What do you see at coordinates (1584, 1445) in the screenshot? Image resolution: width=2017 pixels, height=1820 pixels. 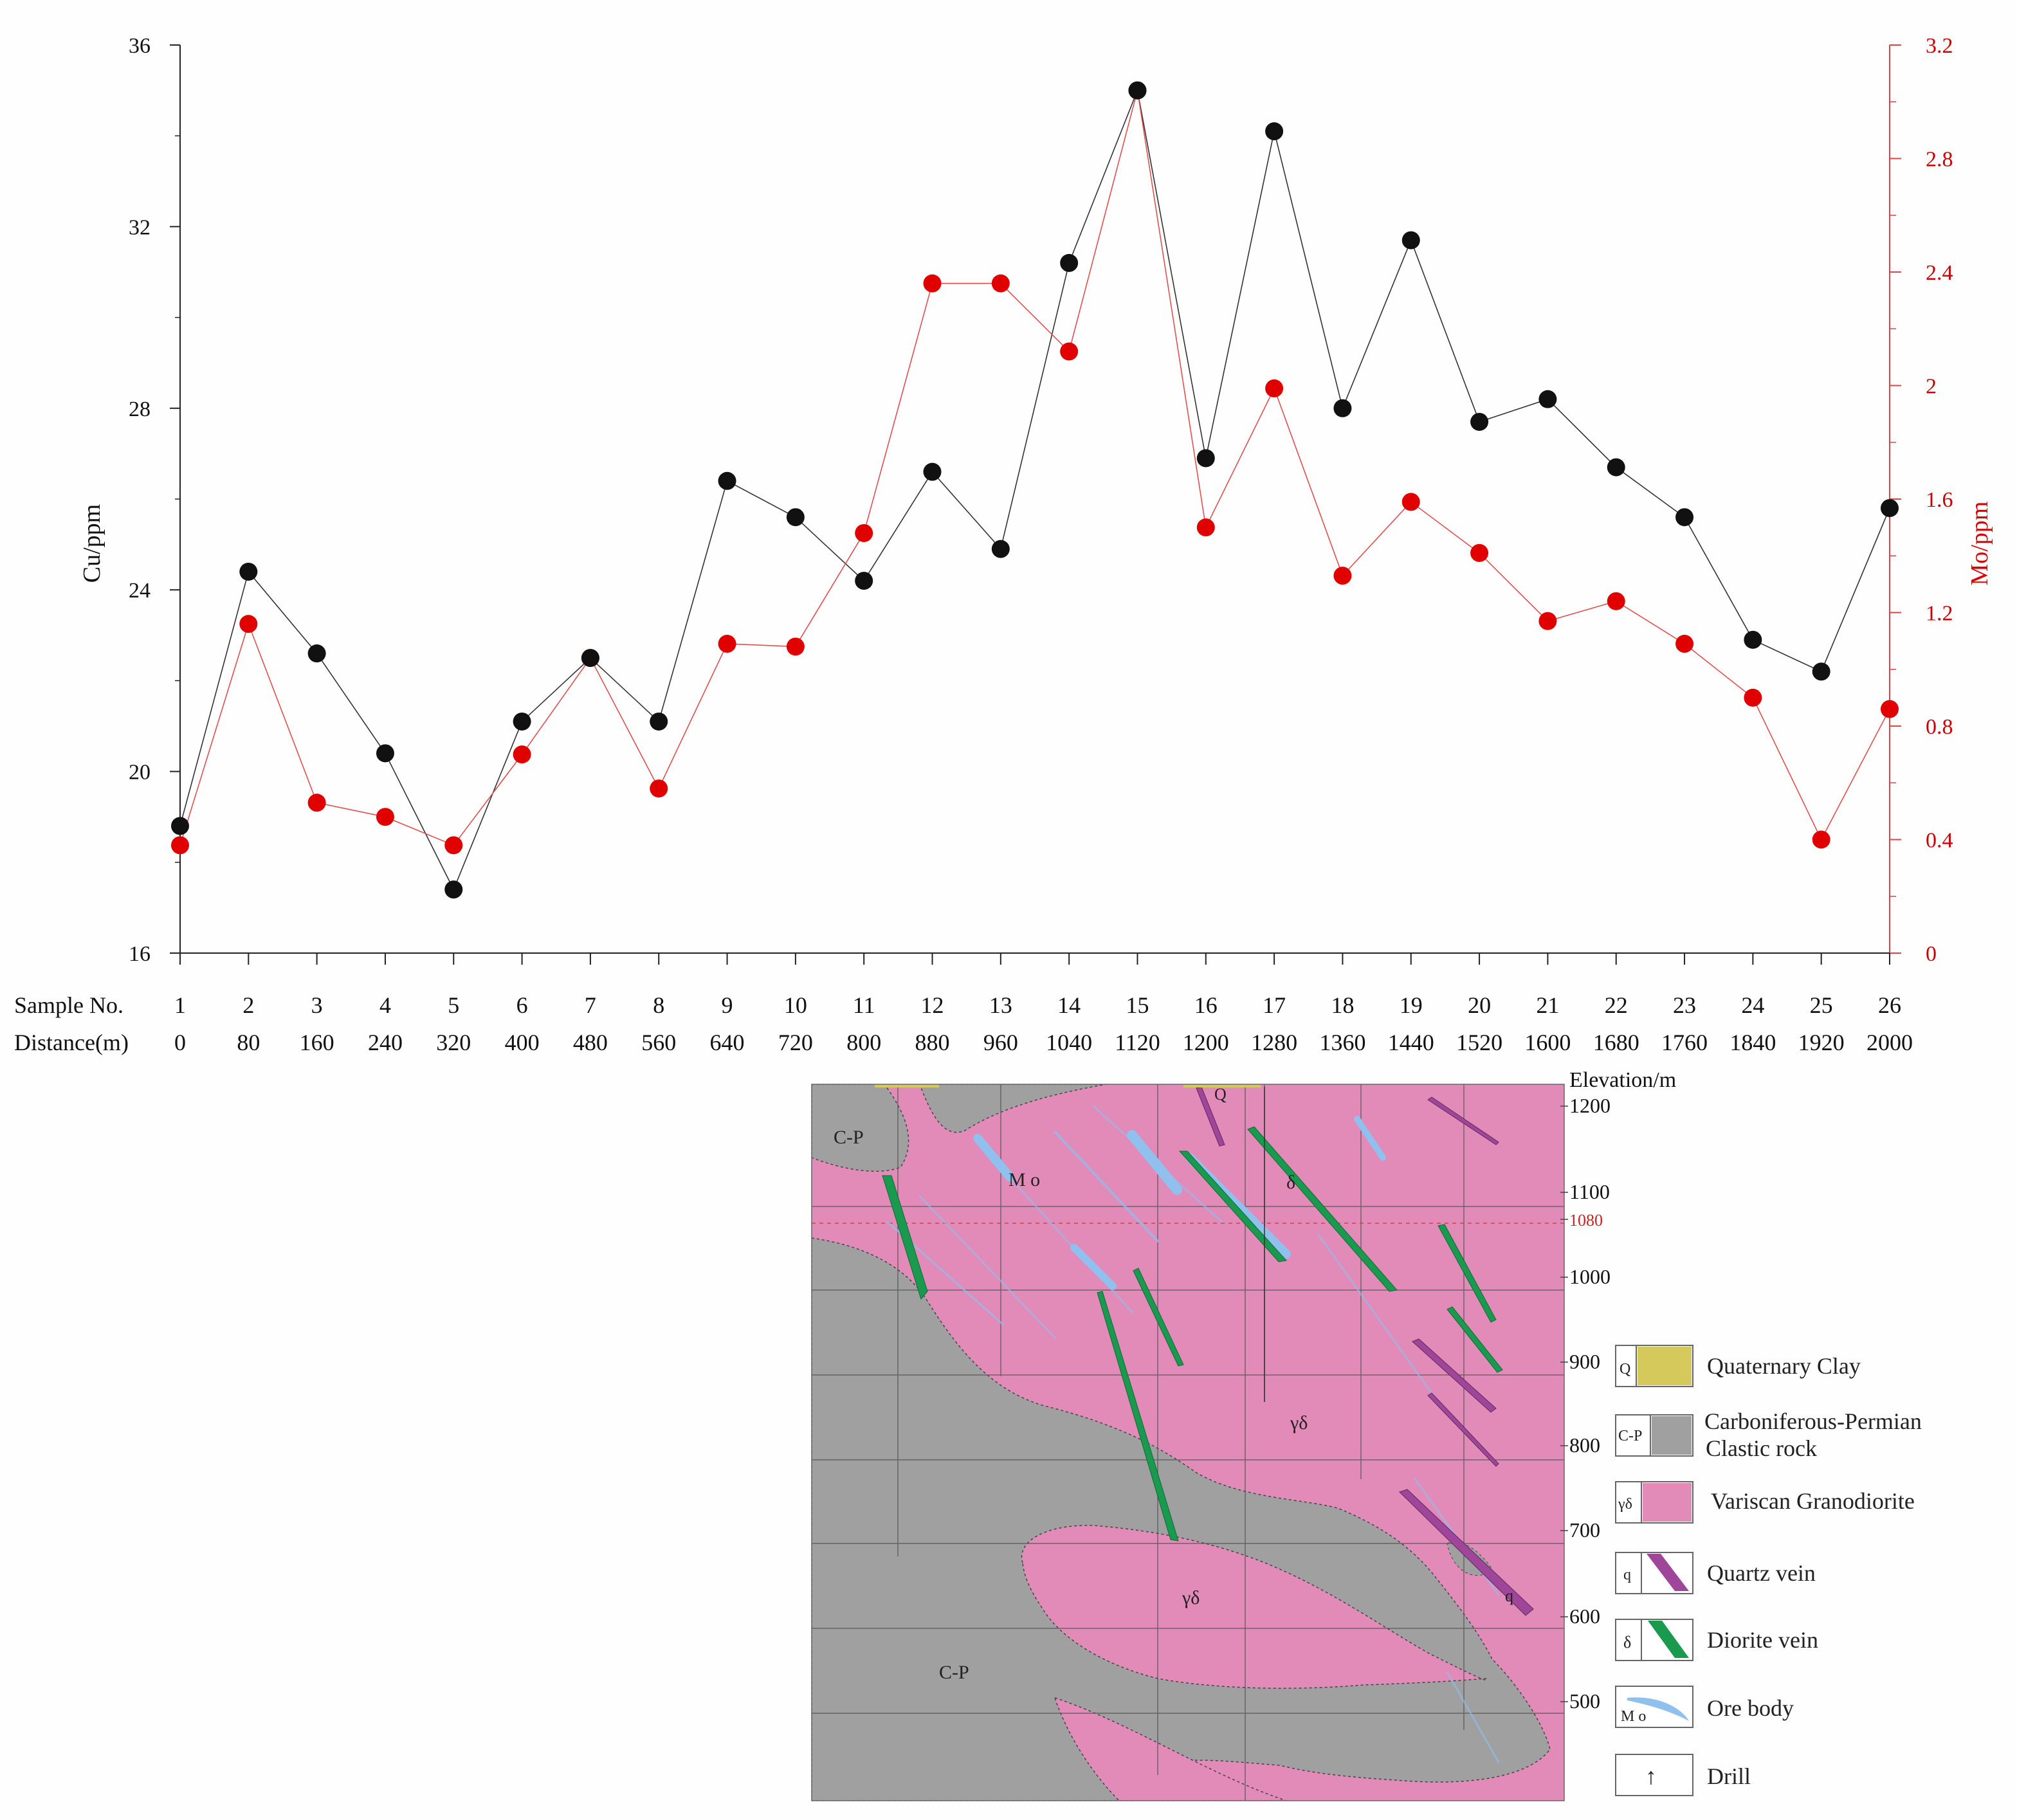 I see `elevation-tick-label: 800` at bounding box center [1584, 1445].